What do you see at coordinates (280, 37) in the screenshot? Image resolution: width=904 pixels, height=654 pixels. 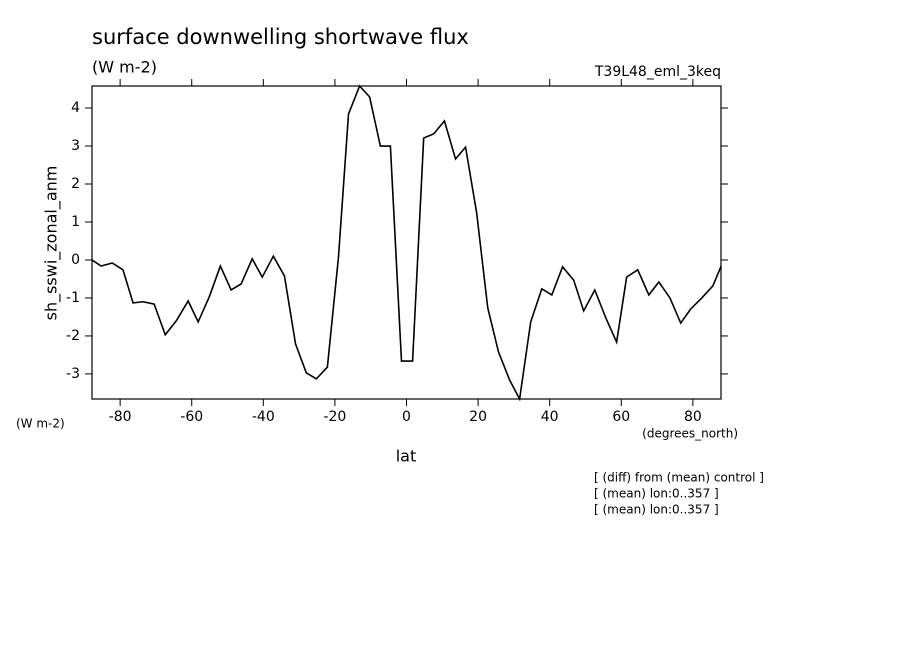 I see `chart-title: surface downwelling shortwave flux` at bounding box center [280, 37].